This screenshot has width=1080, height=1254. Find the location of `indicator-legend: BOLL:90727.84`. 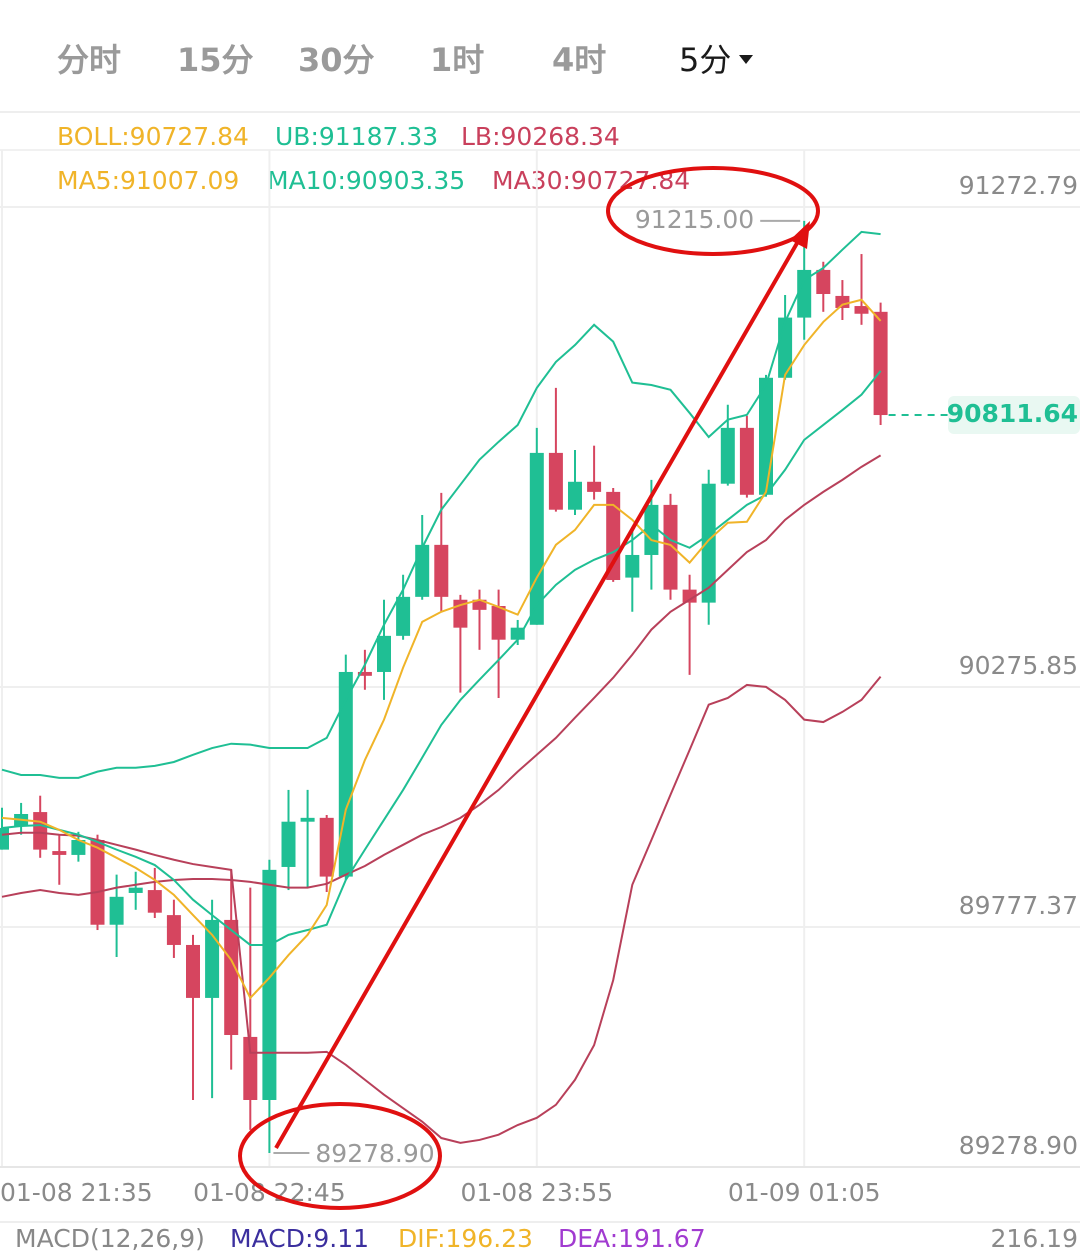

indicator-legend: BOLL:90727.84 is located at coordinates (153, 136).